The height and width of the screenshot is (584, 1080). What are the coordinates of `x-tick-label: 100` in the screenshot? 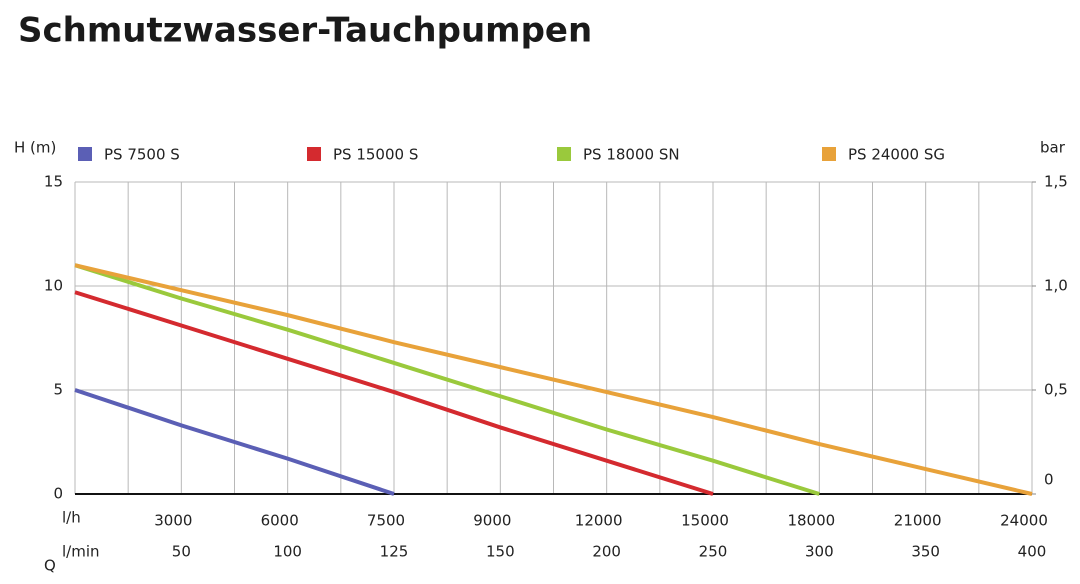 It's located at (287, 552).